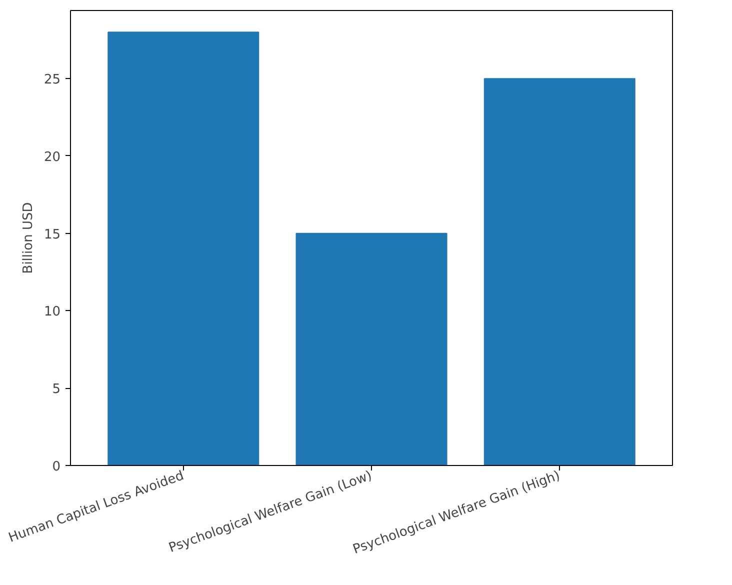  I want to click on y-tick-label: 10, so click(52, 312).